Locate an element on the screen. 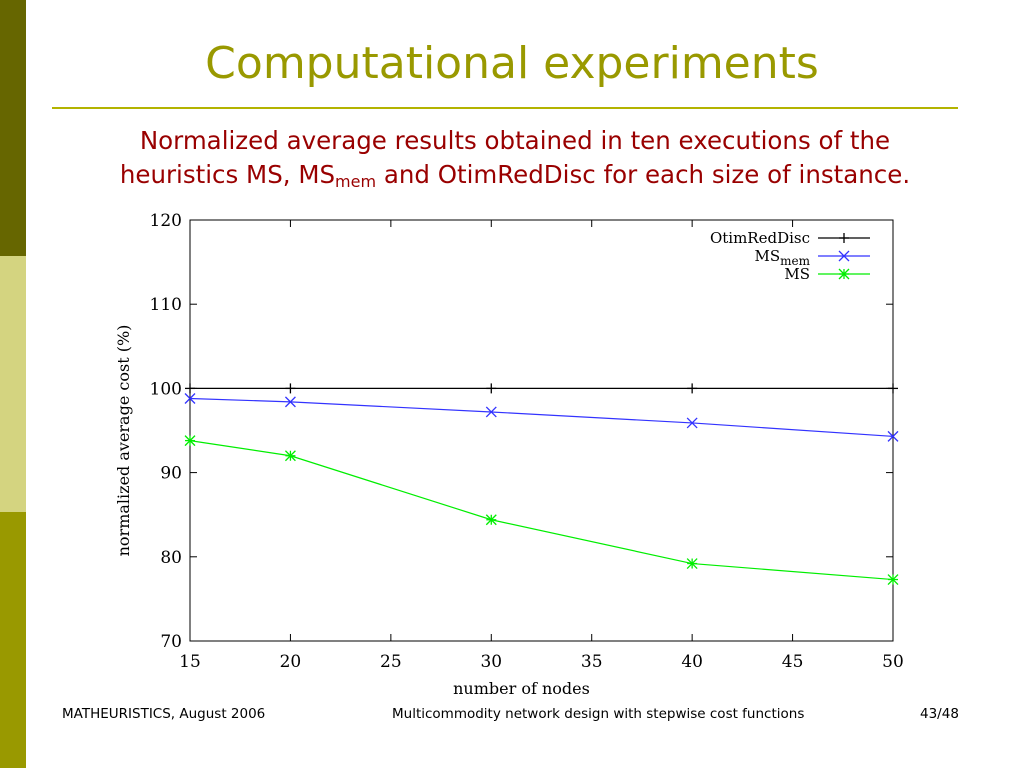 This screenshot has height=768, width=1024. legend-label-subscript: mem is located at coordinates (795, 261).